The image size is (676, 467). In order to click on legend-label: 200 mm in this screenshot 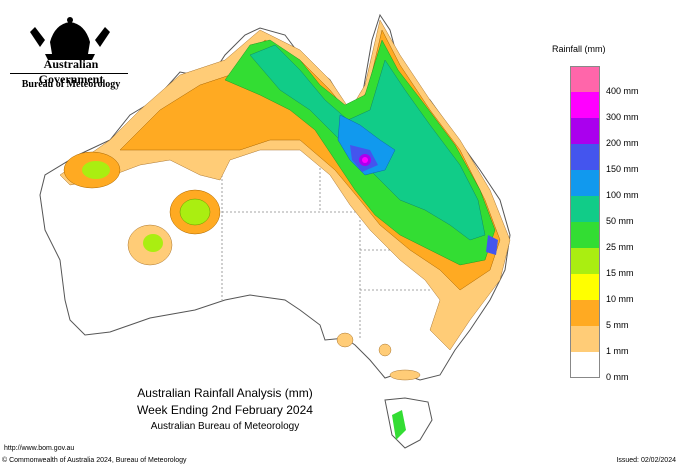, I will do `click(622, 143)`.